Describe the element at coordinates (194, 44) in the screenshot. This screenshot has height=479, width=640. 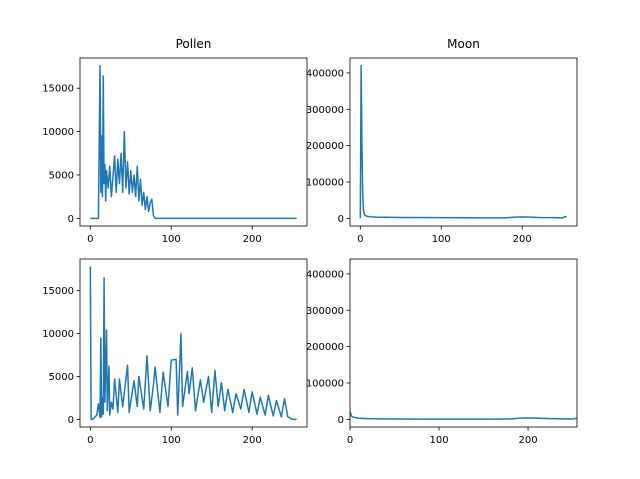
I see `axes-title: Pollen` at that location.